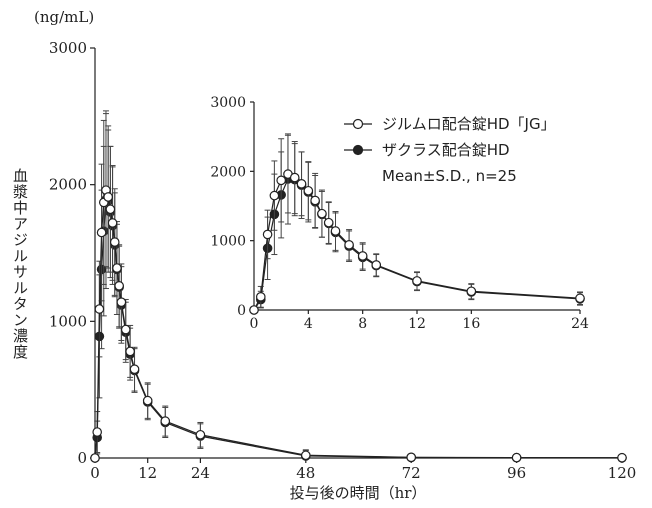 The height and width of the screenshot is (508, 652). I want to click on inset-x-tick-label: 4, so click(308, 324).